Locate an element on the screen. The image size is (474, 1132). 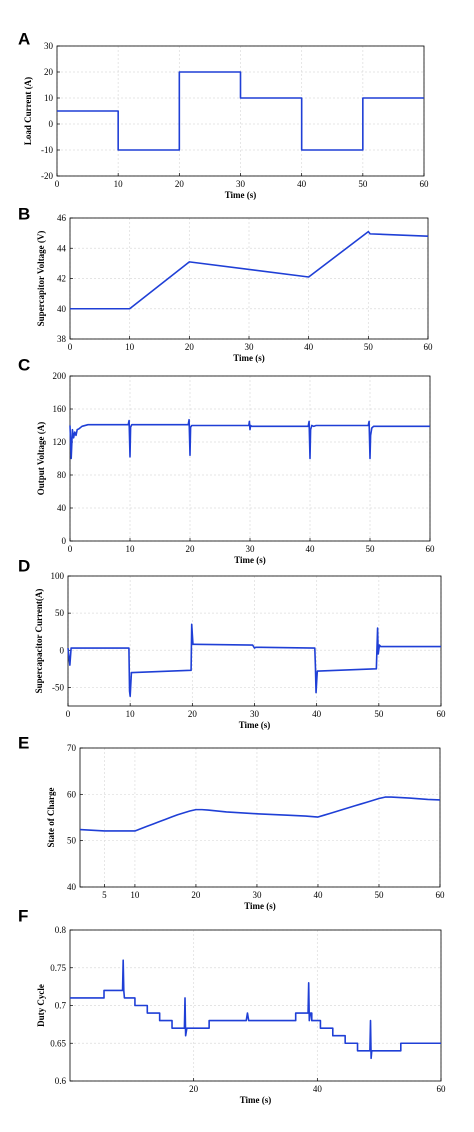
y-tick-label: 100 is located at coordinates (58, 576).